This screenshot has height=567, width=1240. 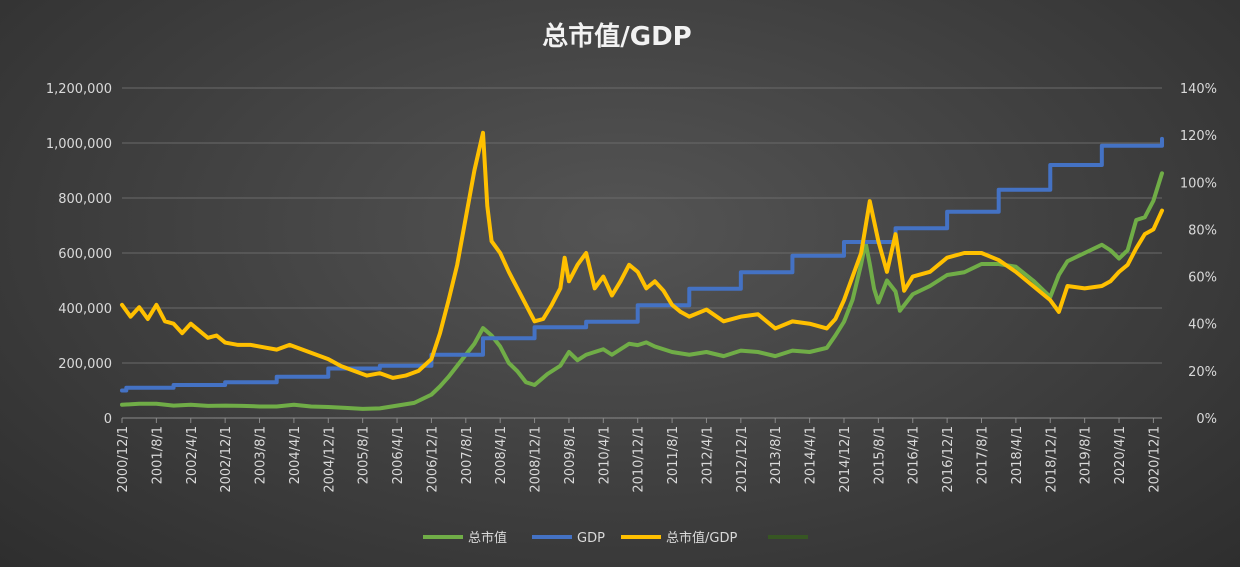 I want to click on y-left-tick-label: 1,200,000, so click(x=79, y=89).